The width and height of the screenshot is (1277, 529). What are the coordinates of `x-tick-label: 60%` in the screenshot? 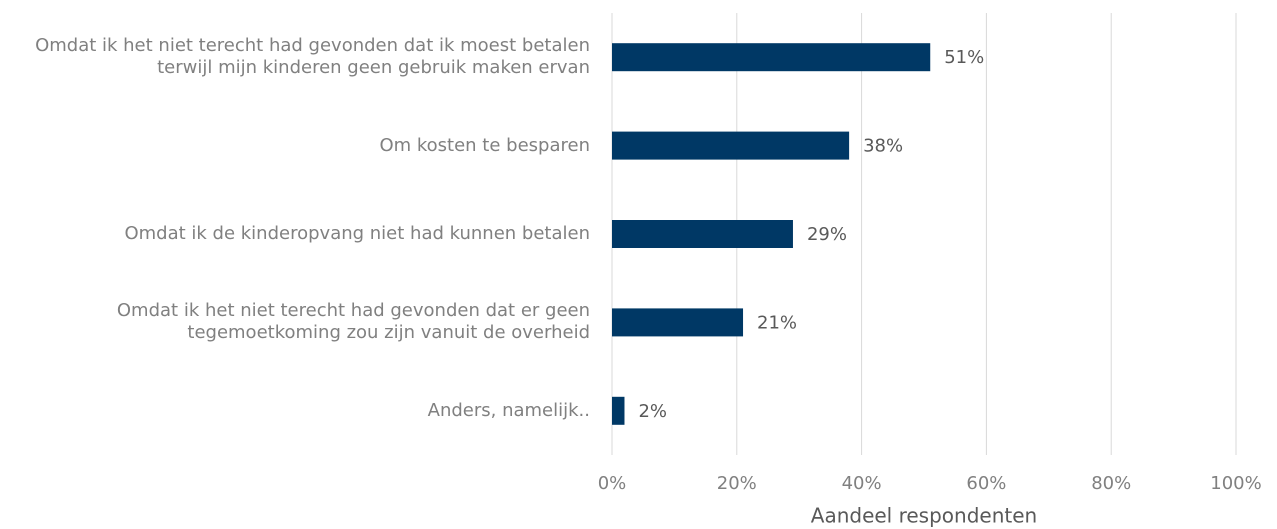 It's located at (986, 483).